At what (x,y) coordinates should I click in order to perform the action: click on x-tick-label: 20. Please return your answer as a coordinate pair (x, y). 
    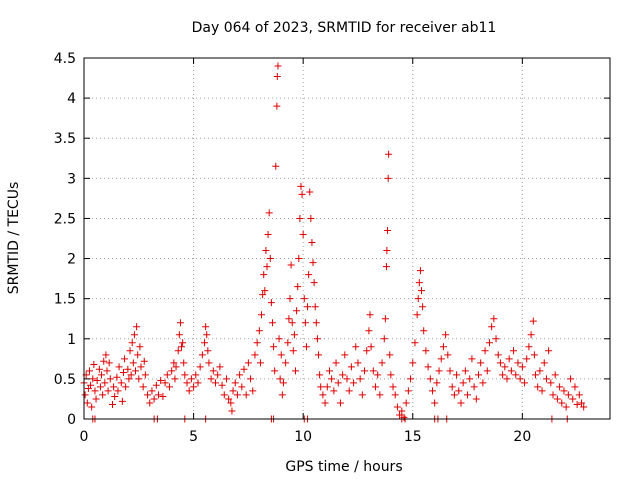
    Looking at the image, I should click on (522, 437).